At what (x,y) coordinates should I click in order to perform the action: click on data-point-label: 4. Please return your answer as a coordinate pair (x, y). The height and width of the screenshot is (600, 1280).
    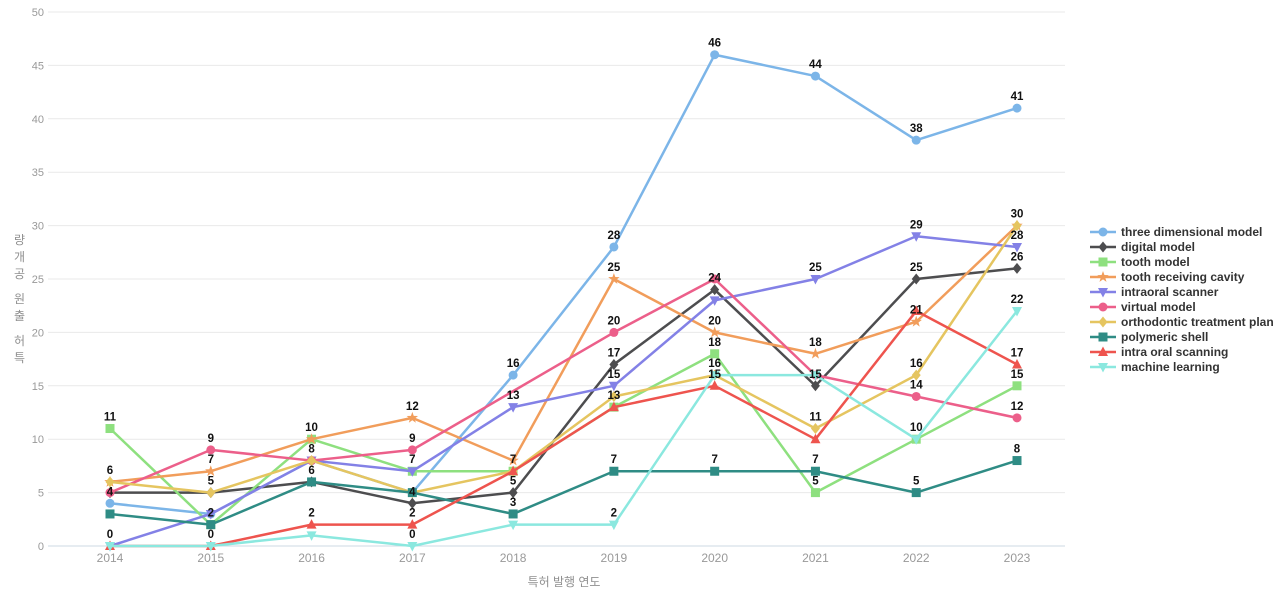
    Looking at the image, I should click on (110, 492).